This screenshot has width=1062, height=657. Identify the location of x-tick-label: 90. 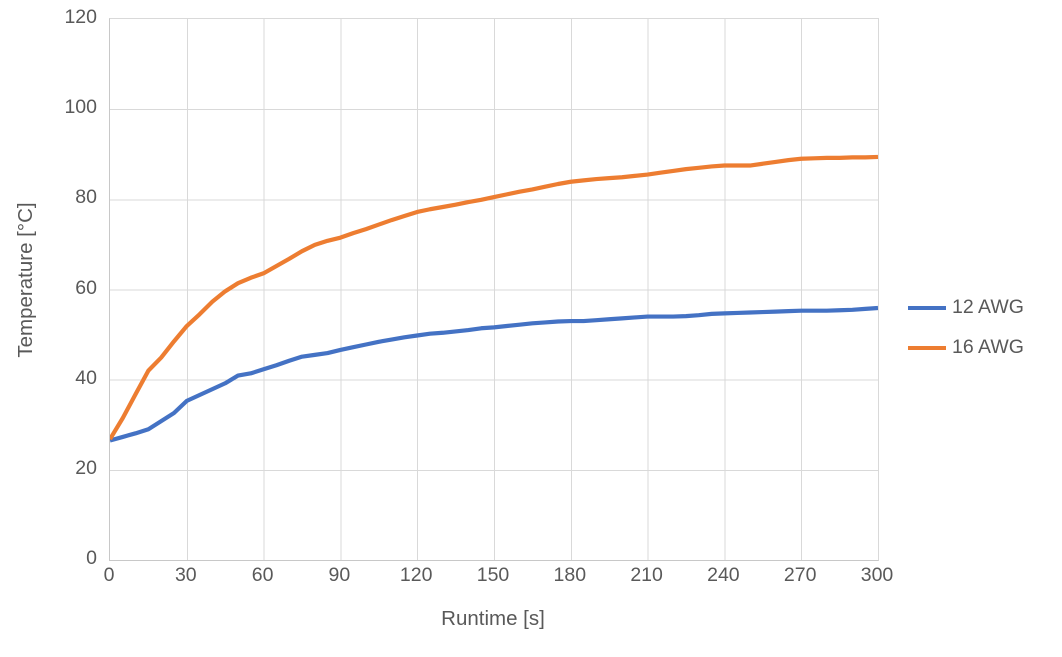
(339, 575).